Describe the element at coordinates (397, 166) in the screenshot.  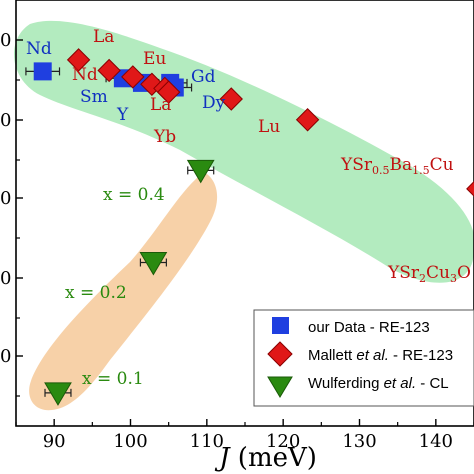
I see `label-ysrba-red: YSr0.5Ba1.5Cu` at that location.